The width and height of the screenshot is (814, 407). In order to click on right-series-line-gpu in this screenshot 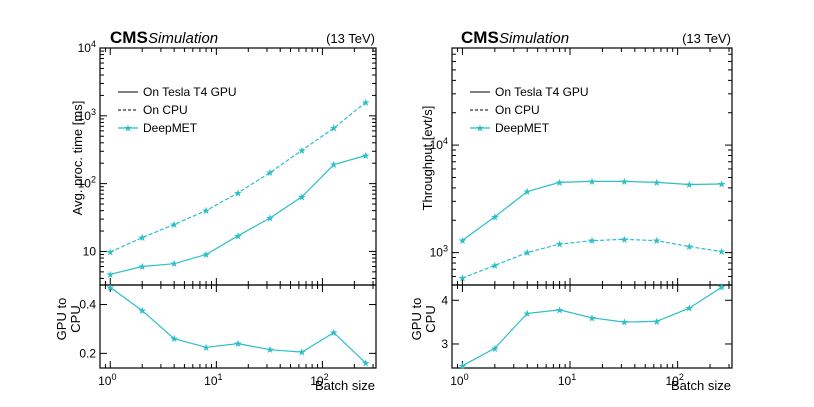, I will do `click(592, 210)`.